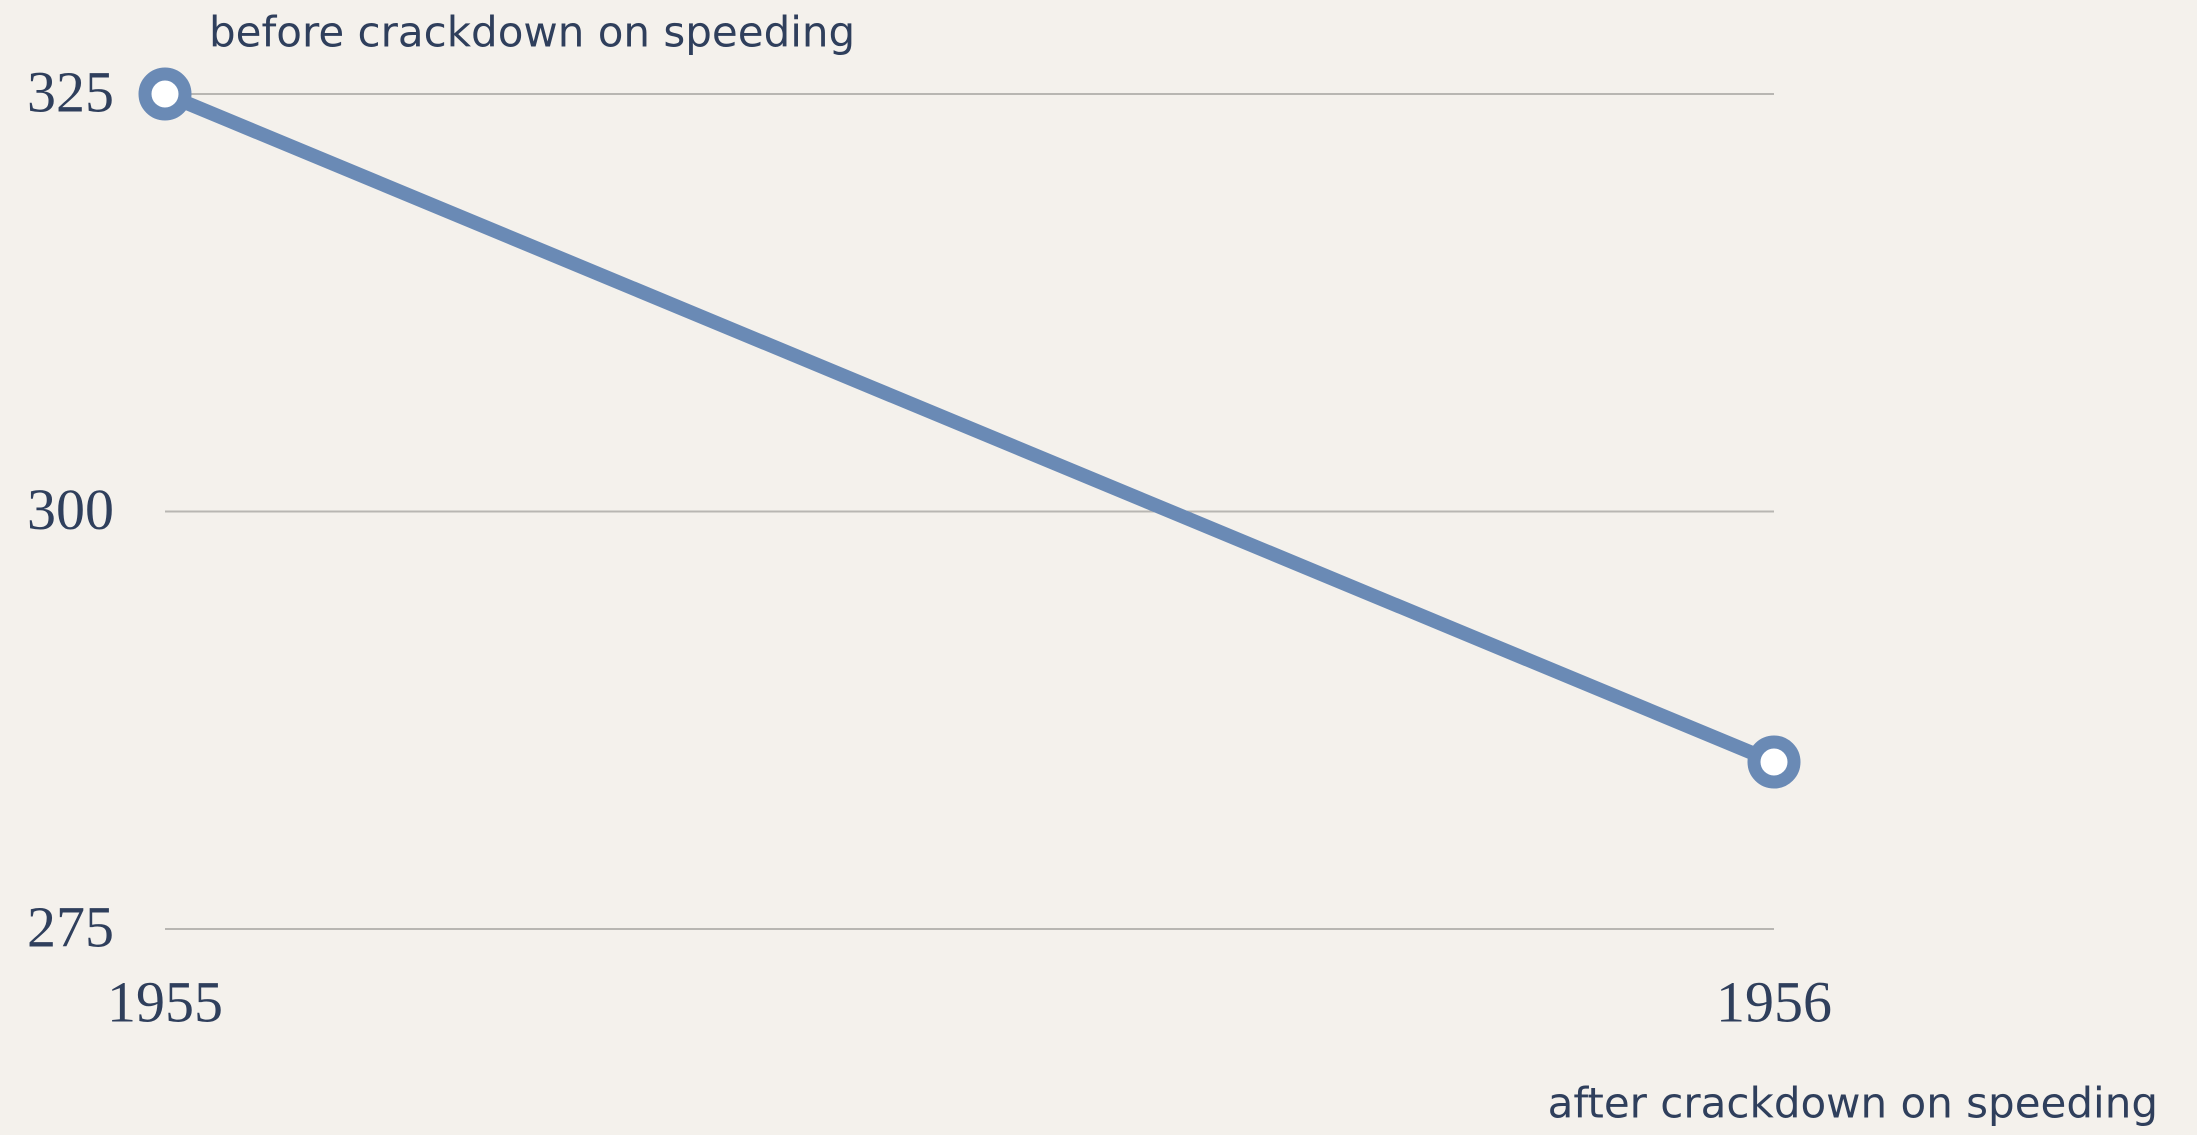 This screenshot has height=1135, width=2197. I want to click on y-tick-label: 325, so click(70, 91).